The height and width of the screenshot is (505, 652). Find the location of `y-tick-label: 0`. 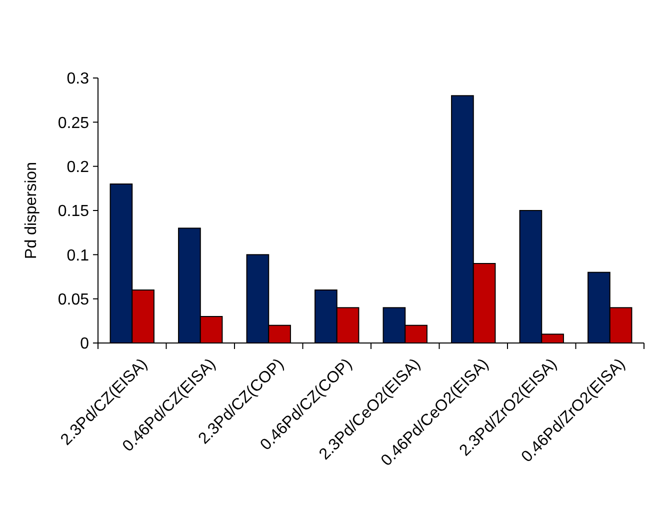

y-tick-label: 0 is located at coordinates (85, 344).